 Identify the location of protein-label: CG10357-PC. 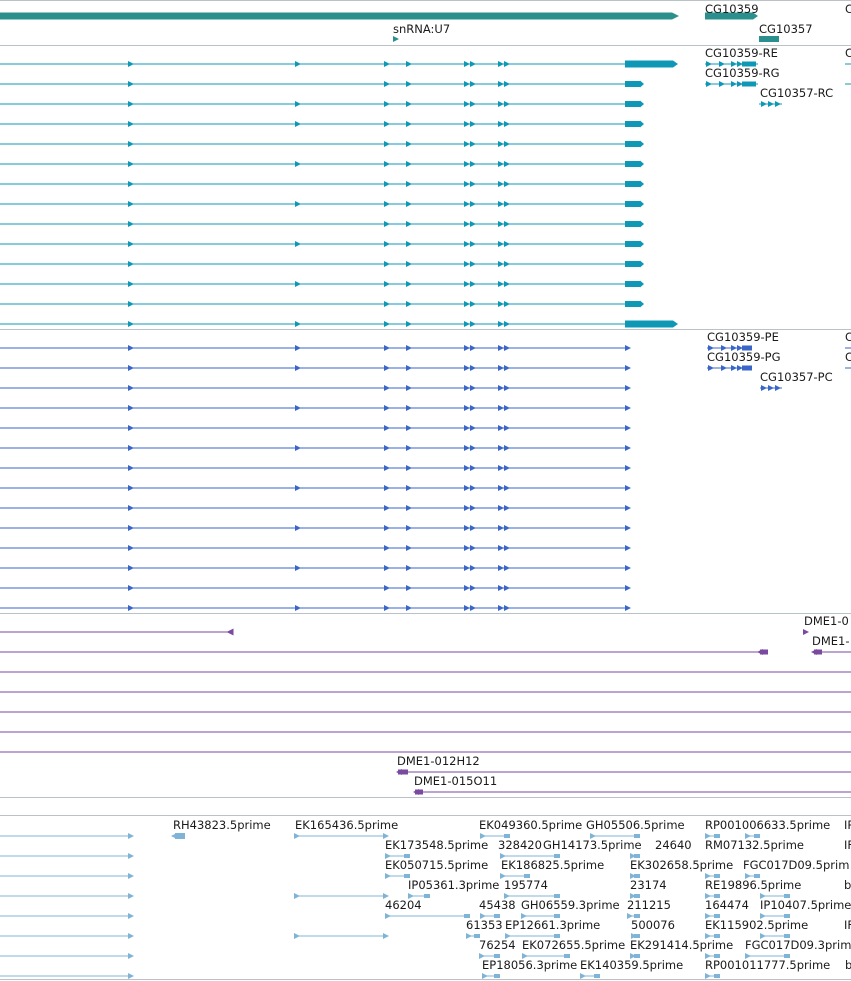
(796, 377).